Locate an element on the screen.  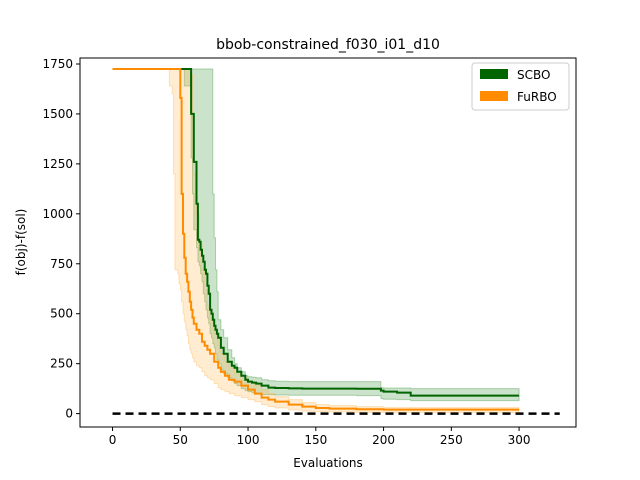
legend-swatch-furbo is located at coordinates (494, 96).